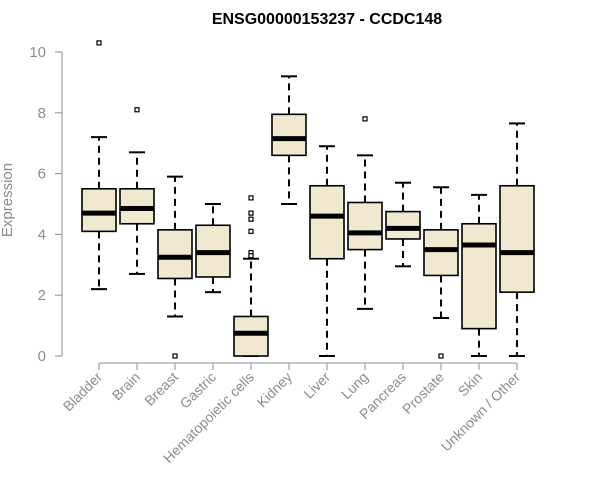  I want to click on y-tick-label: 8, so click(42, 113).